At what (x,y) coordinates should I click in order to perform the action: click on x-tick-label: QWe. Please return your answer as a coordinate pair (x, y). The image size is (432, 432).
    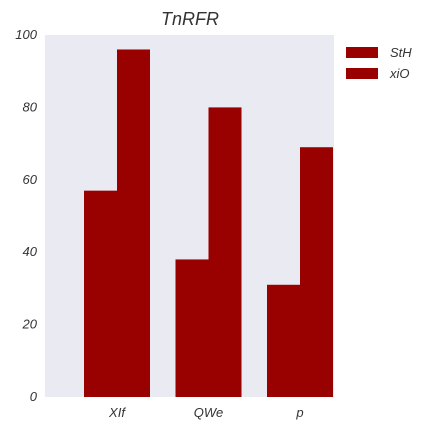
    Looking at the image, I should click on (208, 412).